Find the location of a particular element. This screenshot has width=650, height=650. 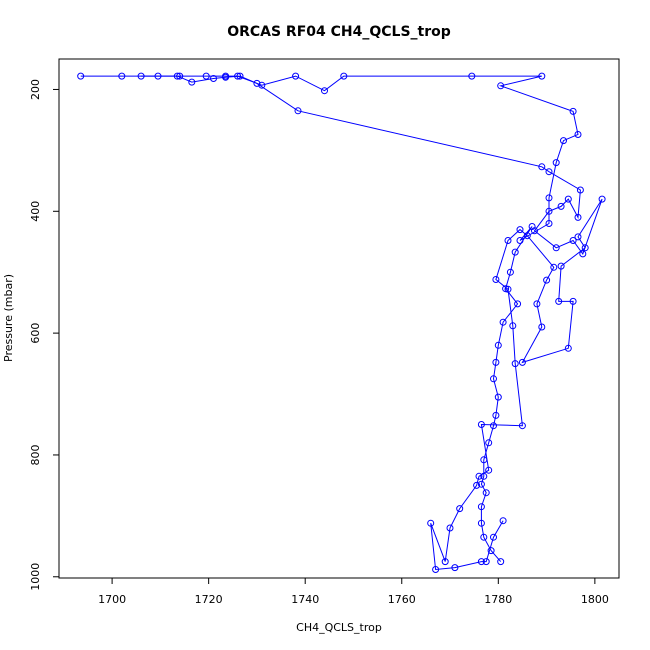

y-tick-label: 200 is located at coordinates (35, 89).